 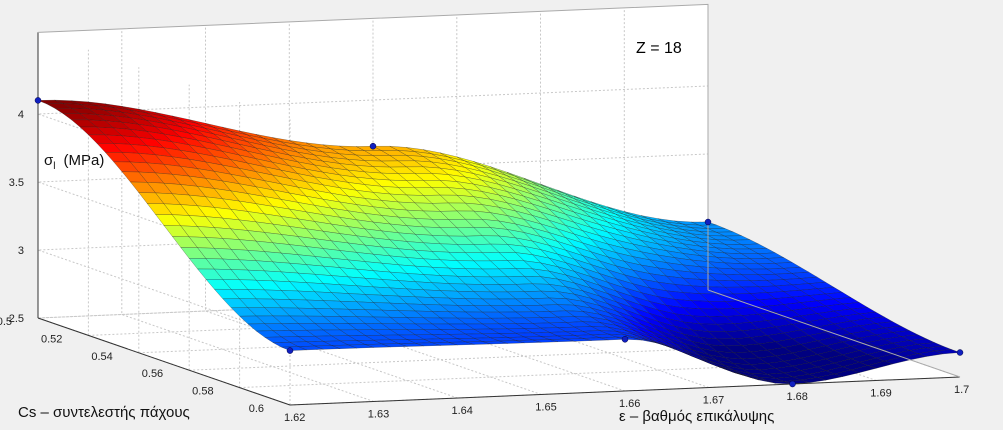 What do you see at coordinates (21, 115) in the screenshot?
I see `z-tick-label: 4` at bounding box center [21, 115].